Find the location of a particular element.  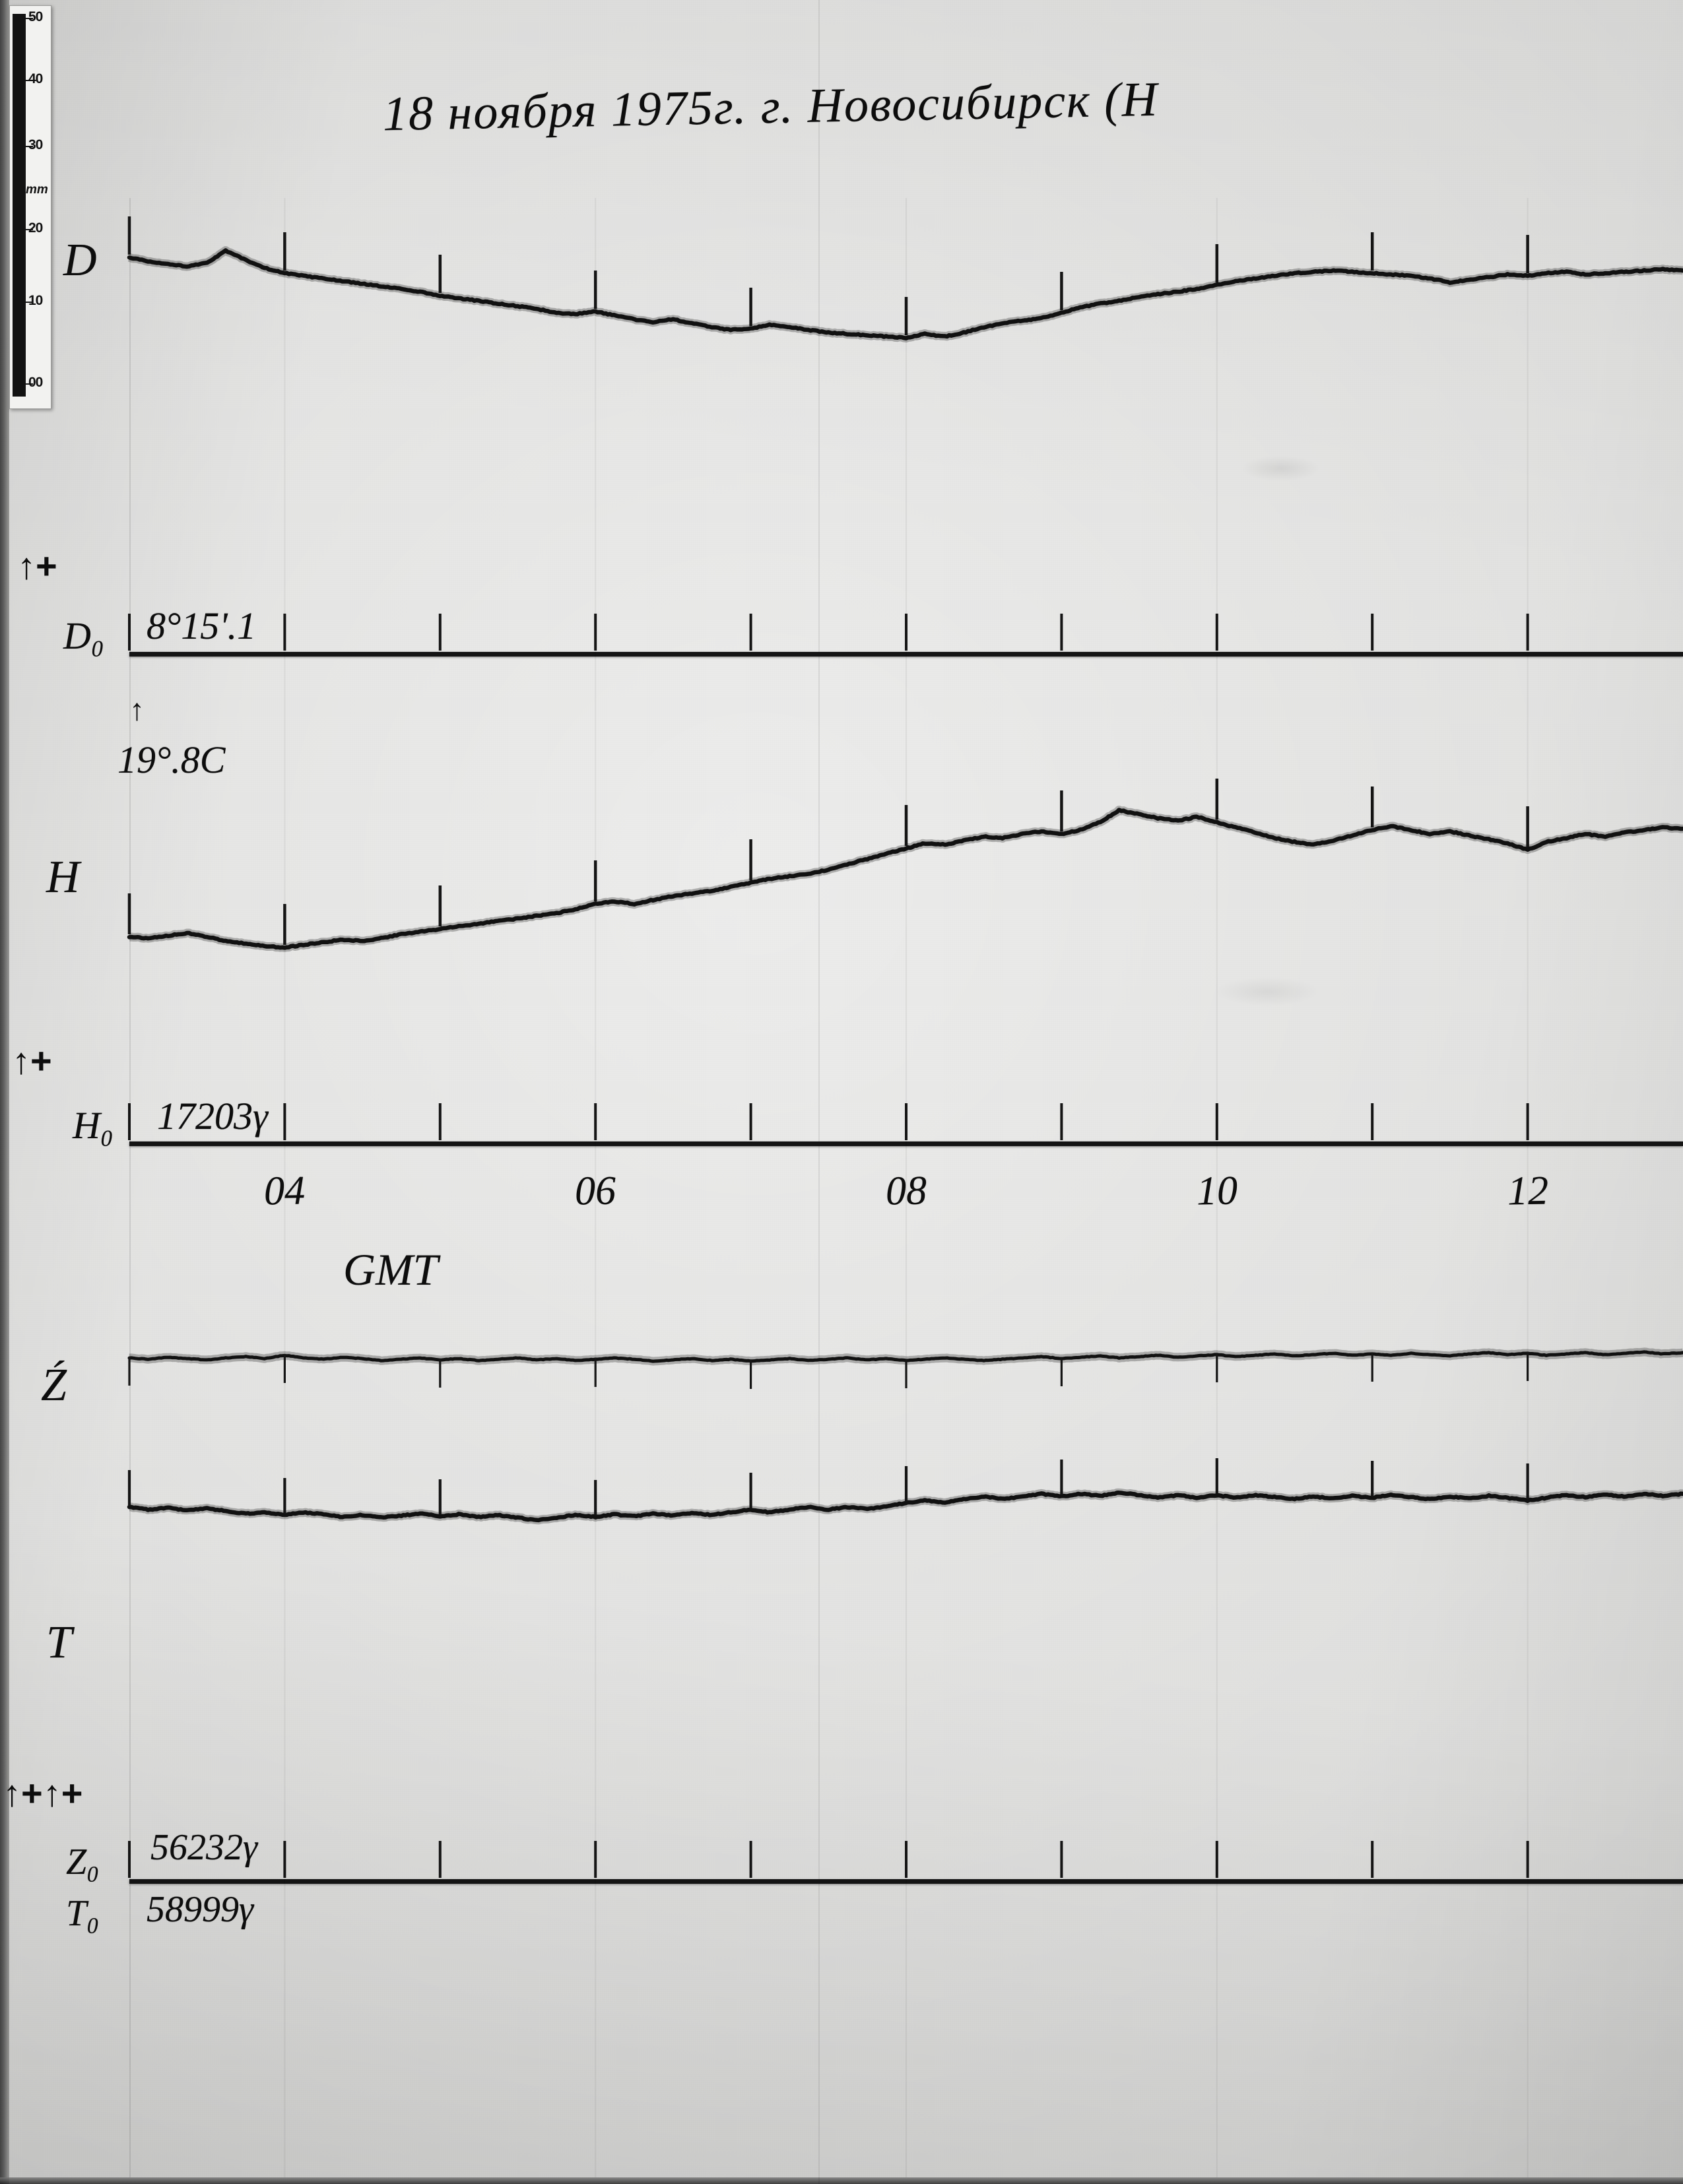

baseline-value-Z0: 56232γ is located at coordinates (204, 1847).